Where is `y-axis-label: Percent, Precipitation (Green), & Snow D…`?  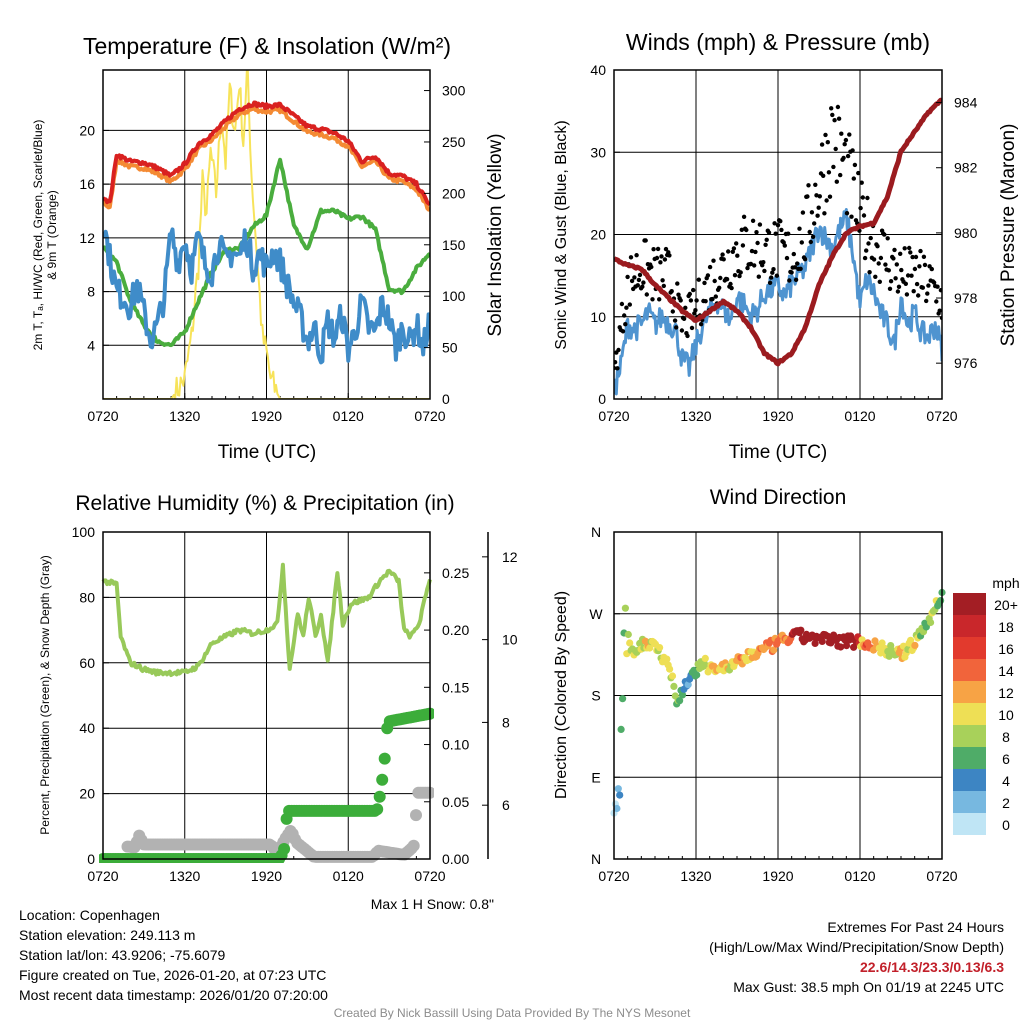
y-axis-label: Percent, Precipitation (Green), & Snow D… is located at coordinates (45, 694).